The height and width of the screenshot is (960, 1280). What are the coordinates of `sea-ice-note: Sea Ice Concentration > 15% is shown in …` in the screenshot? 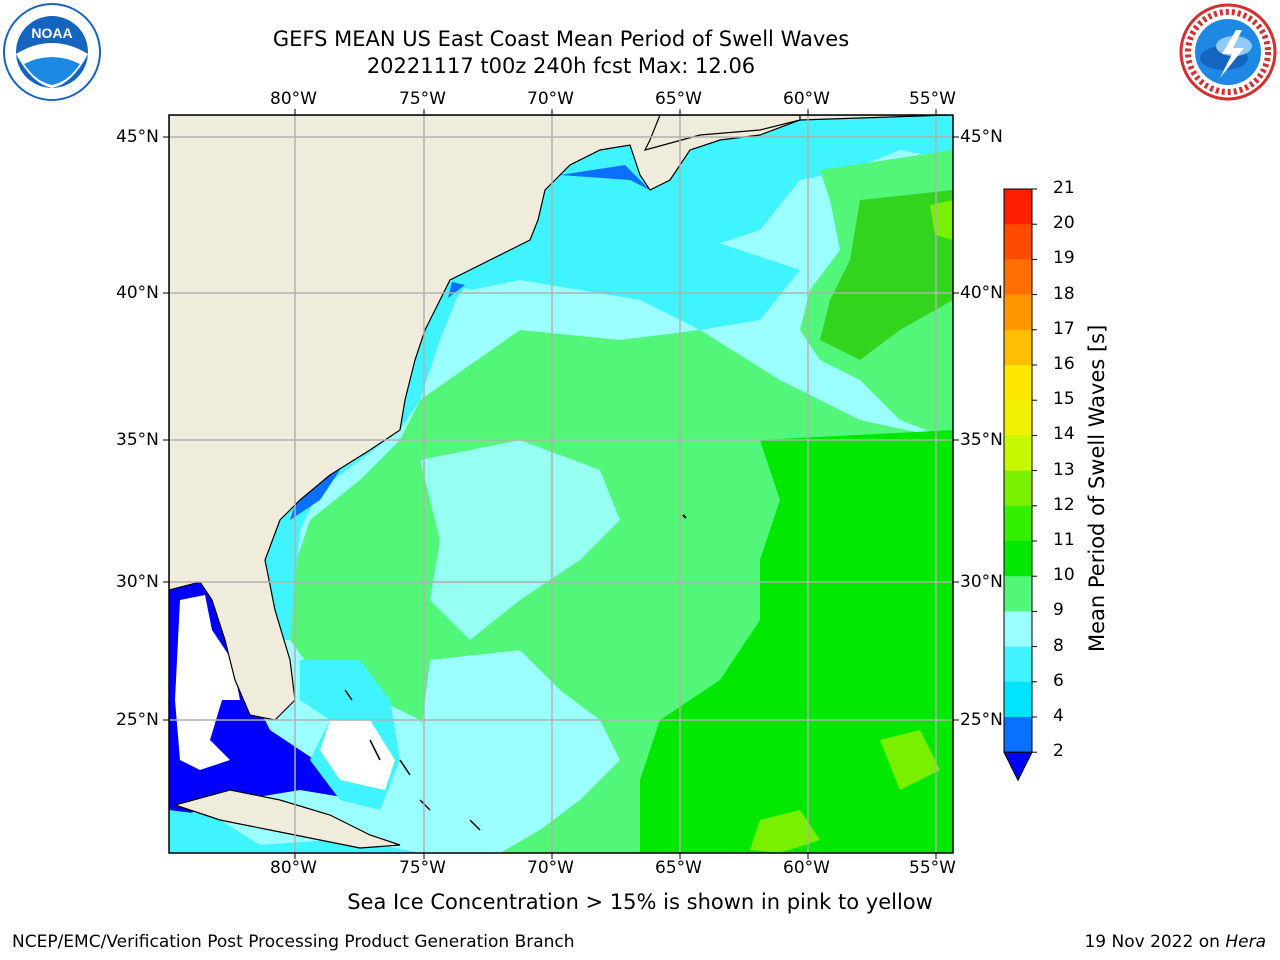 It's located at (640, 902).